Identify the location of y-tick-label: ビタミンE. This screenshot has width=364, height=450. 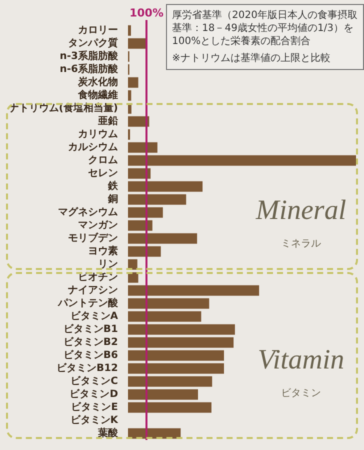
(94, 407).